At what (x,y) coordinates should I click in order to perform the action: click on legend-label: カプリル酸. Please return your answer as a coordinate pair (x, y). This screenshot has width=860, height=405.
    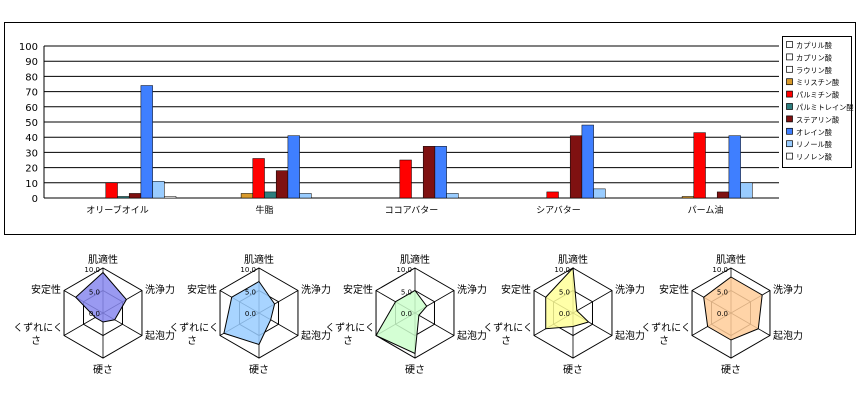
    Looking at the image, I should click on (814, 45).